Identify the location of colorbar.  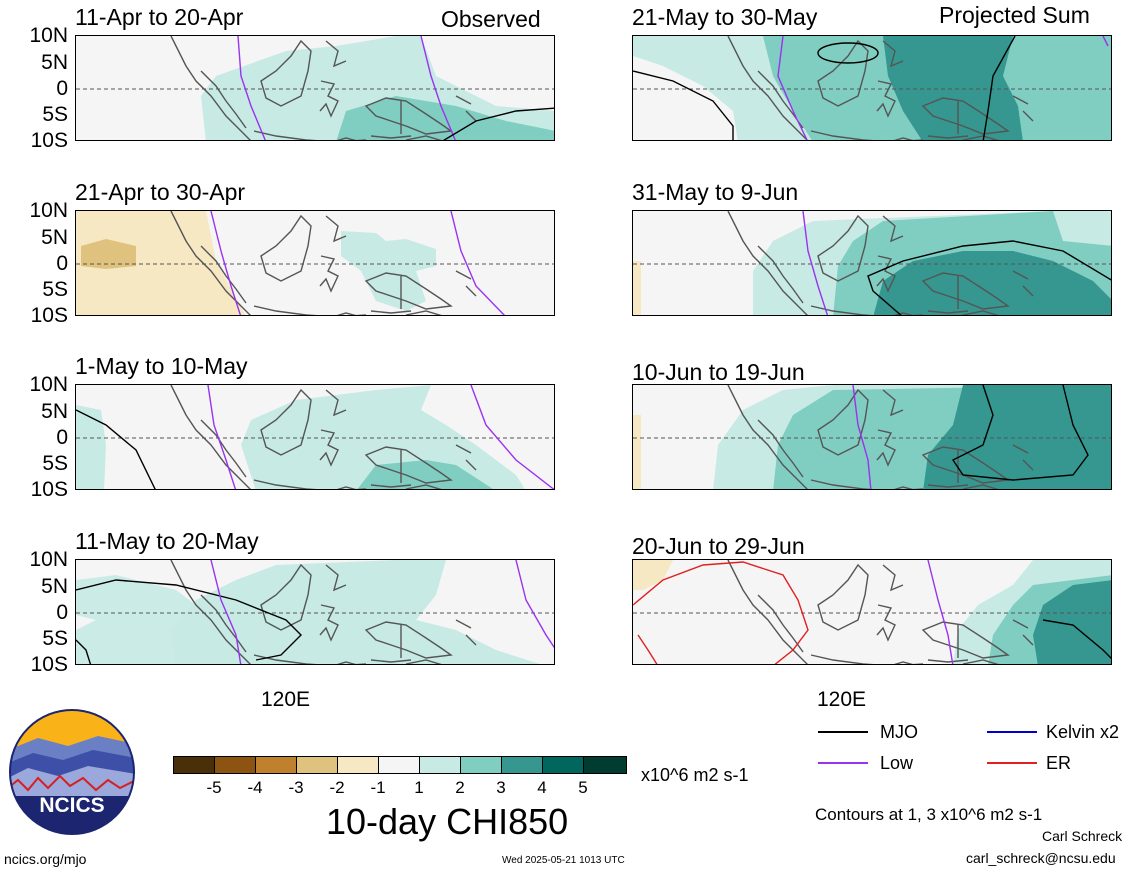
(400, 765).